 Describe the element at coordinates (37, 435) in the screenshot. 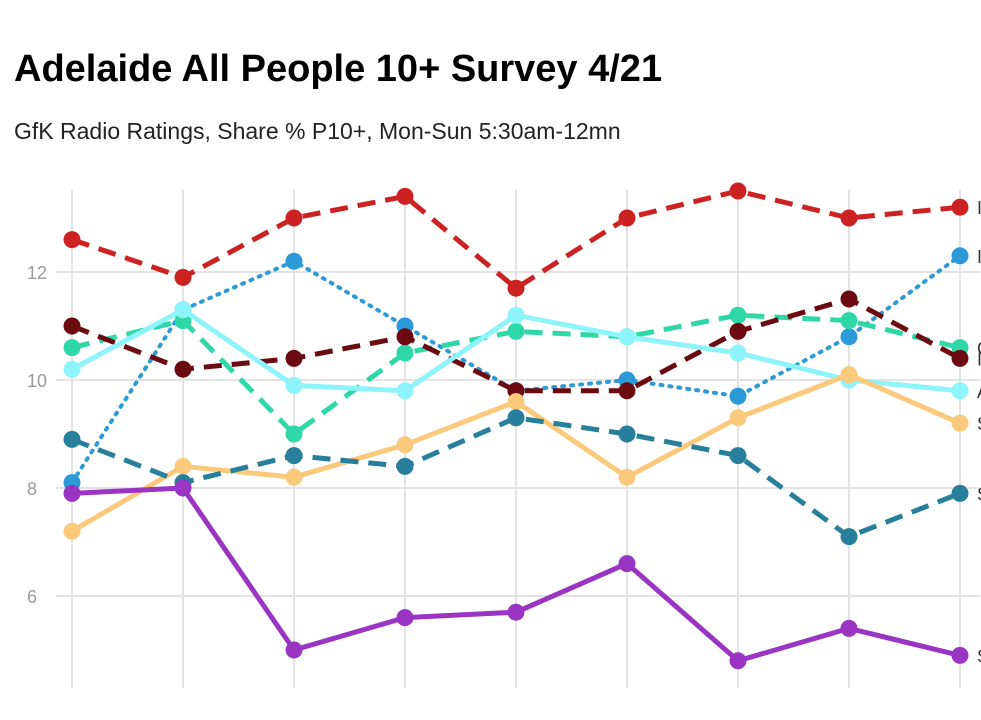

I see `y-axis-ticks: 6 8 10 12` at that location.